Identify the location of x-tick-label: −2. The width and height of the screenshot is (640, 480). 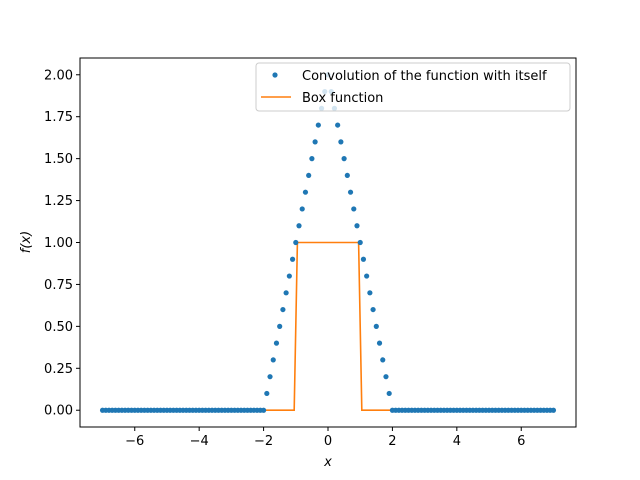
(263, 441).